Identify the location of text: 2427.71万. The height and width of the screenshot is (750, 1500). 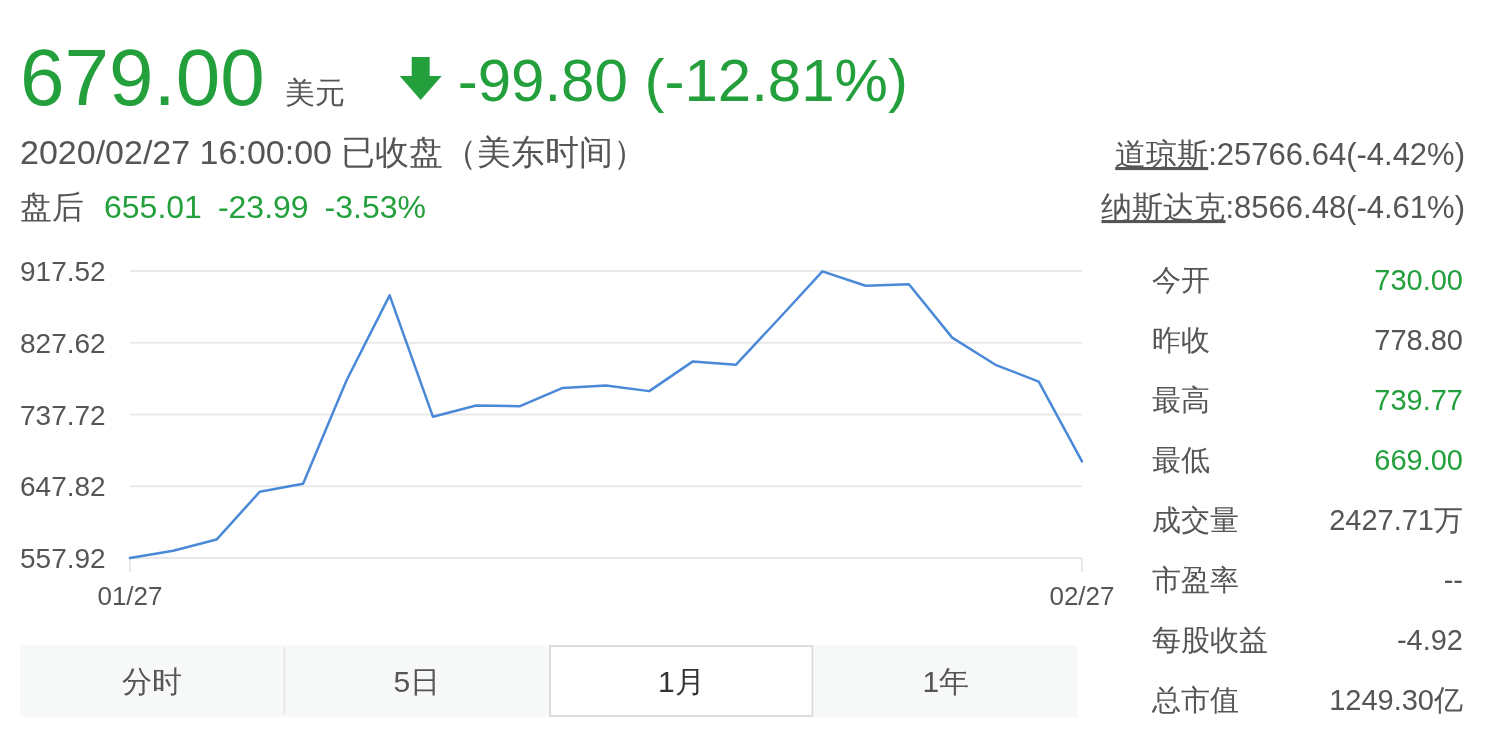
(1396, 520).